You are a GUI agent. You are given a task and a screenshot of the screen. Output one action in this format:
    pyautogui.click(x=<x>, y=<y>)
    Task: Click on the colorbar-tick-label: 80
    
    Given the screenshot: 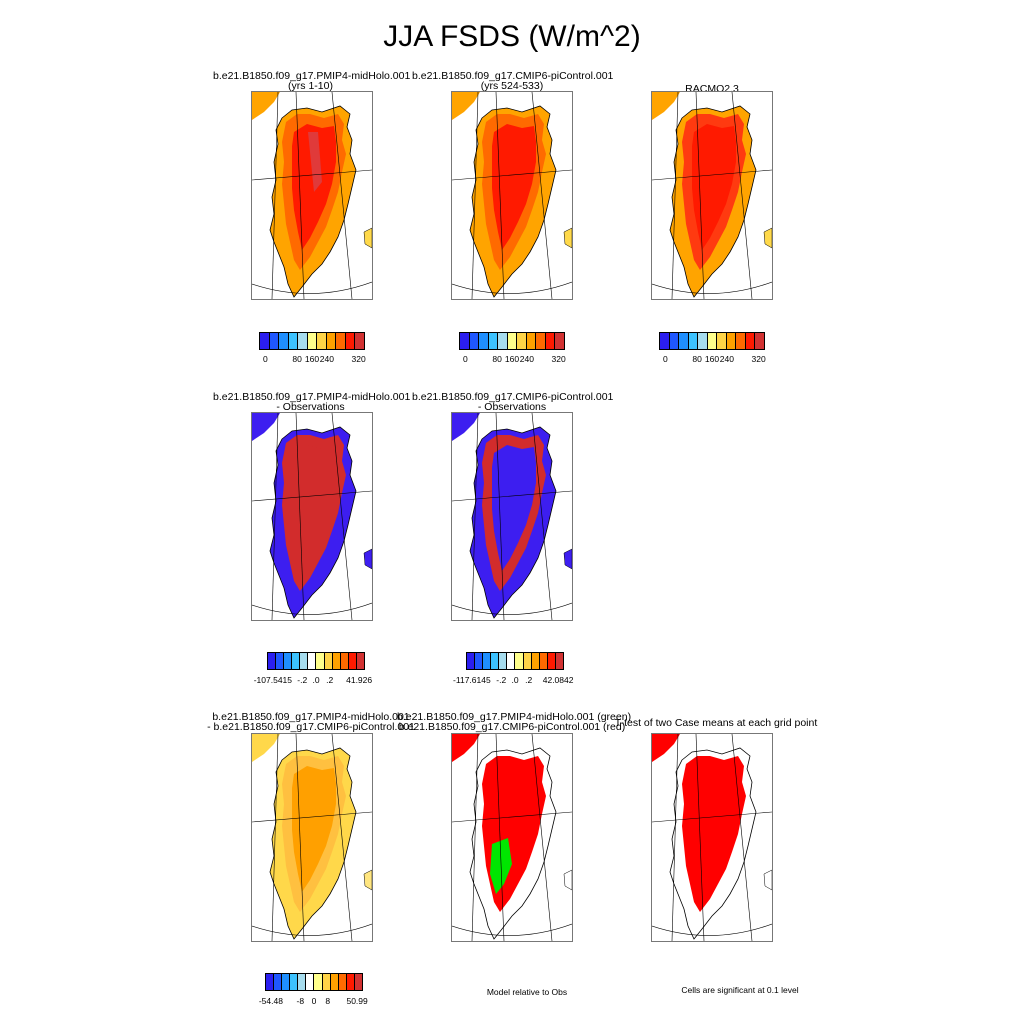 What is the action you would take?
    pyautogui.click(x=297, y=359)
    